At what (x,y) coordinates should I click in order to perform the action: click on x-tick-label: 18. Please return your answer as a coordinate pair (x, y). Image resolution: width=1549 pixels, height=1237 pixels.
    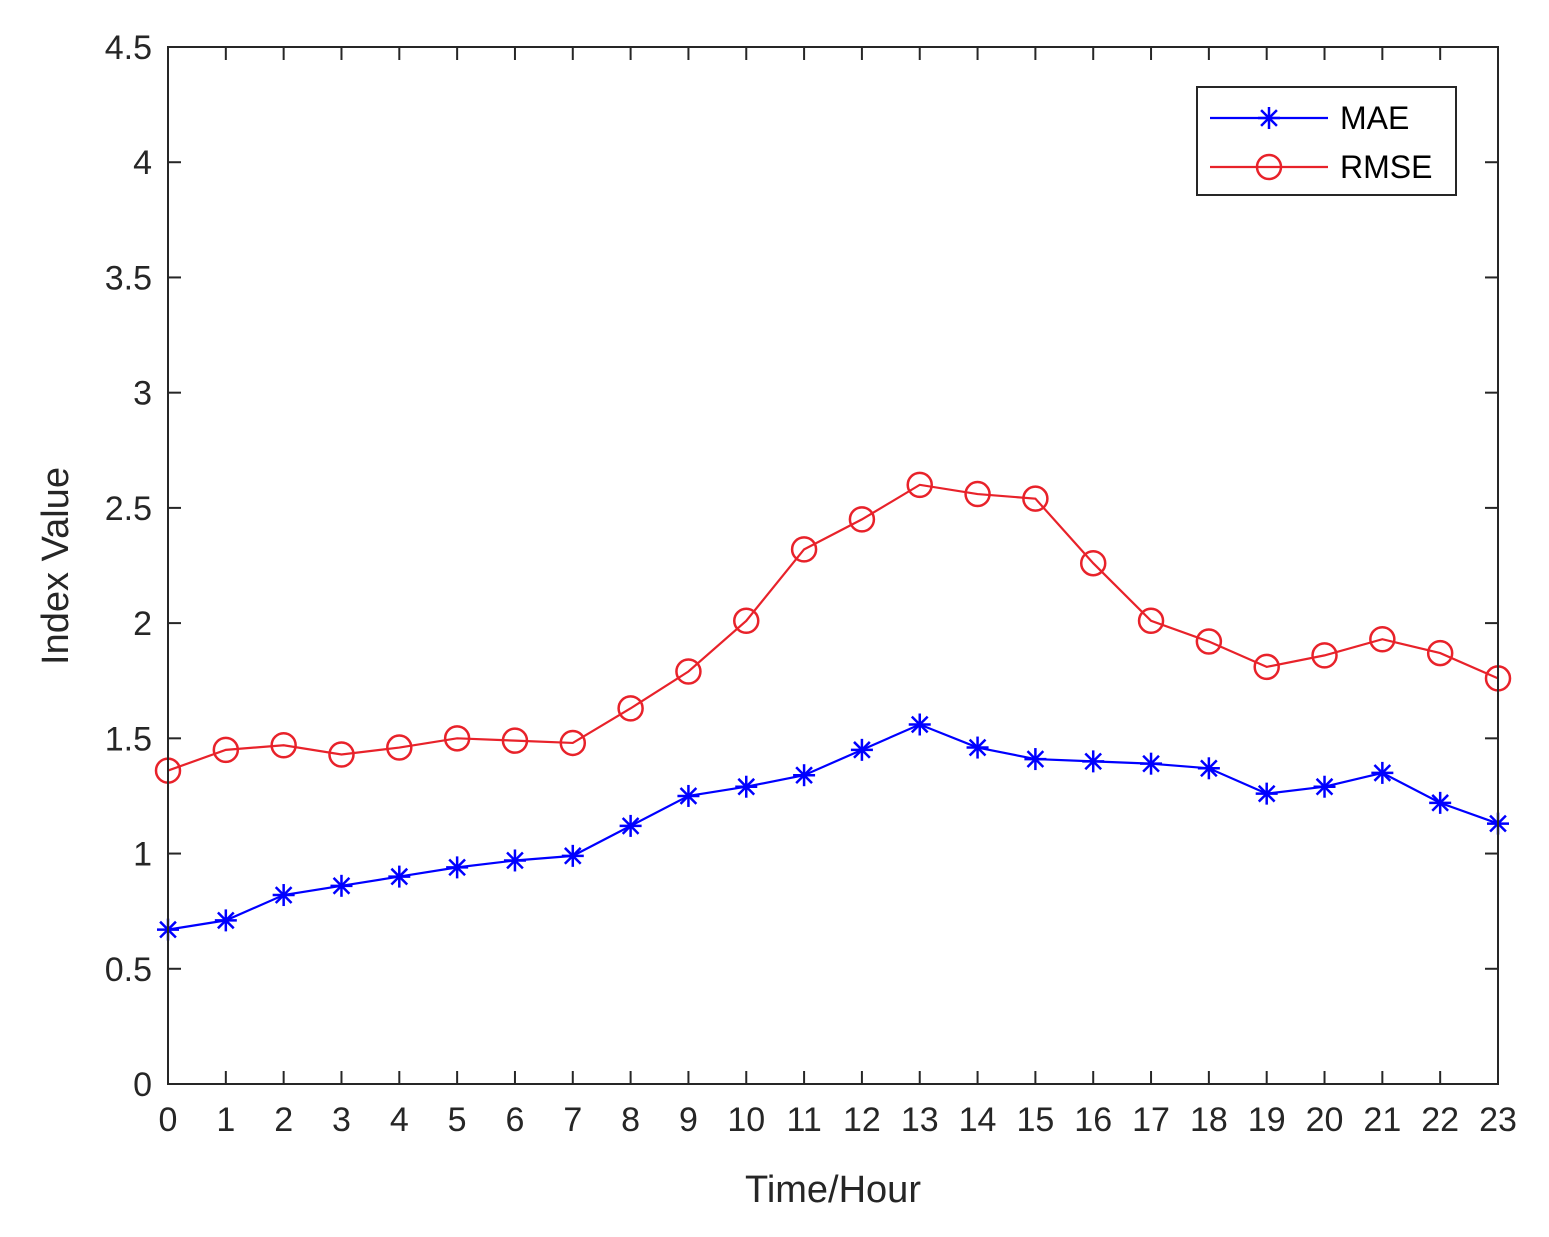
    Looking at the image, I should click on (1209, 1120).